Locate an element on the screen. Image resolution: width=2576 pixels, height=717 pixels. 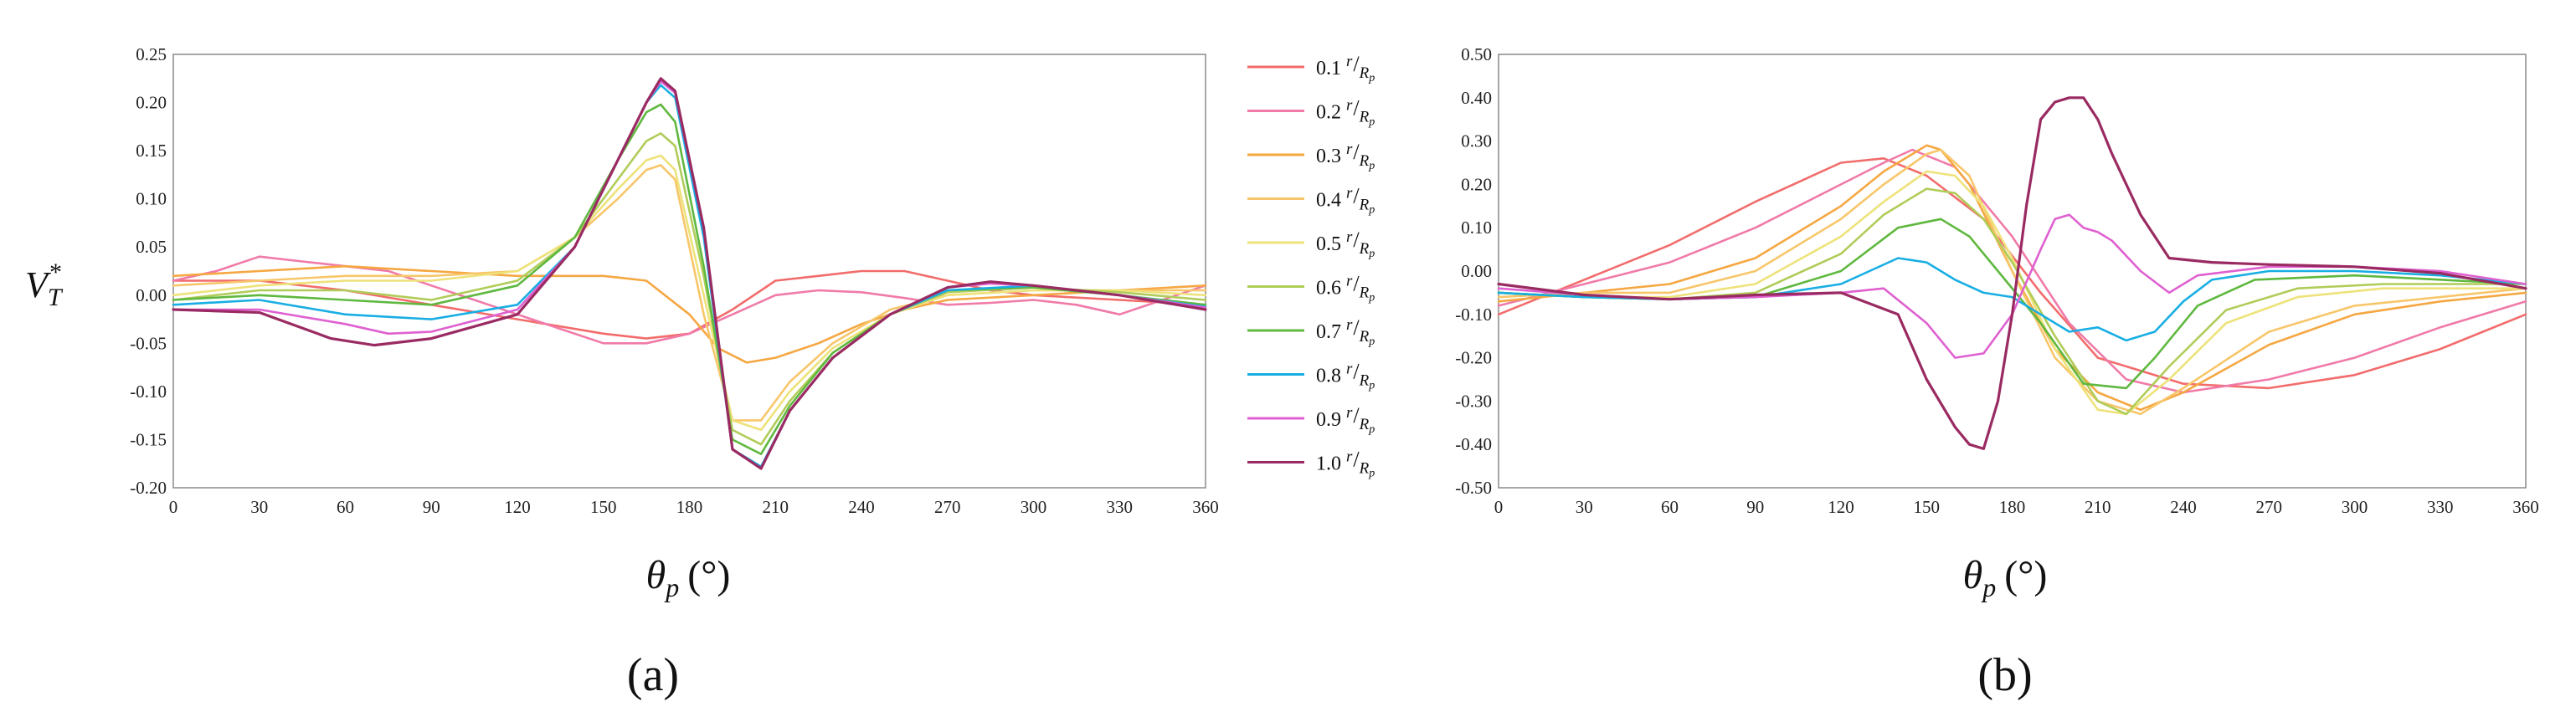
y-tick-label: -0.15 is located at coordinates (149, 439).